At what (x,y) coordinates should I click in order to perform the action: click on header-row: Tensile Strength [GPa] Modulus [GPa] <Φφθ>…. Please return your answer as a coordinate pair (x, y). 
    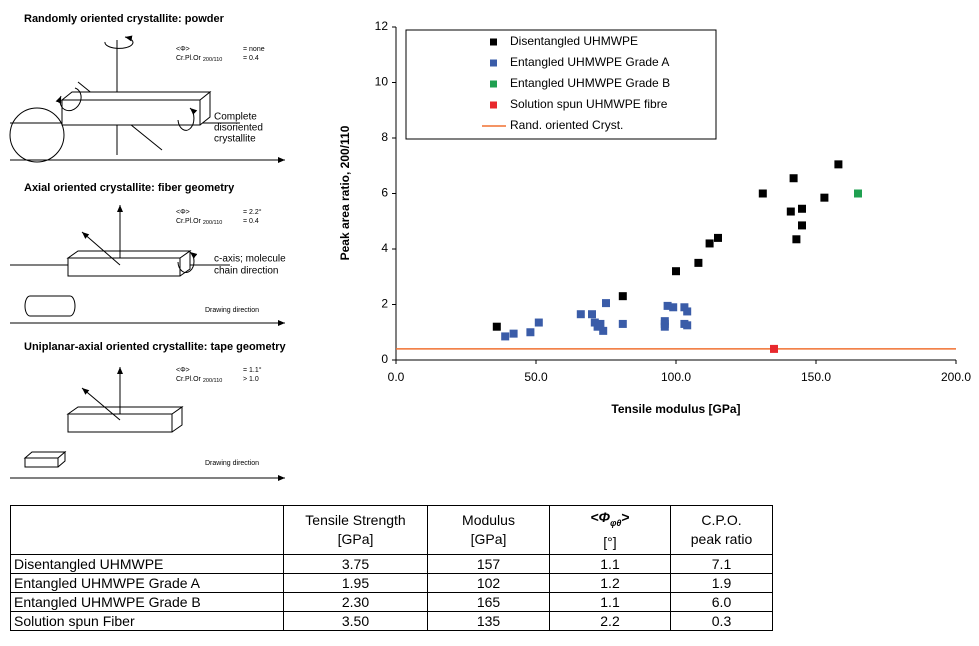
    Looking at the image, I should click on (391, 530).